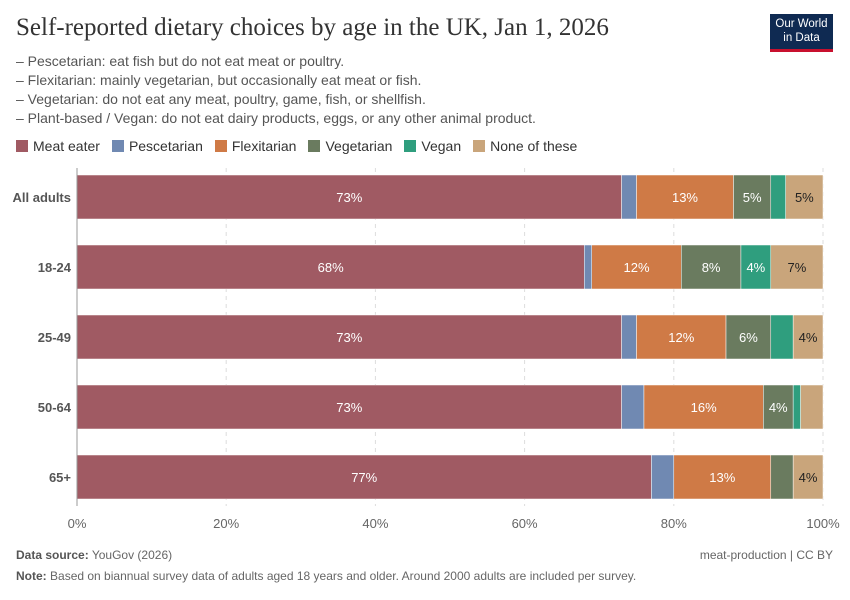 The width and height of the screenshot is (850, 600). Describe the element at coordinates (264, 146) in the screenshot. I see `legend-label: Flexitarian` at that location.